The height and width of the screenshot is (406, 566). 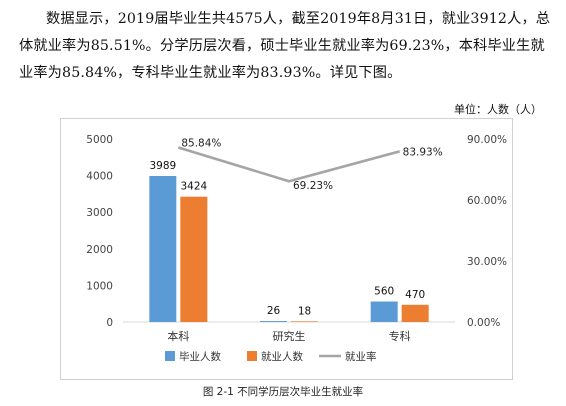 I want to click on legend-label: 毕业人数, so click(x=200, y=356).